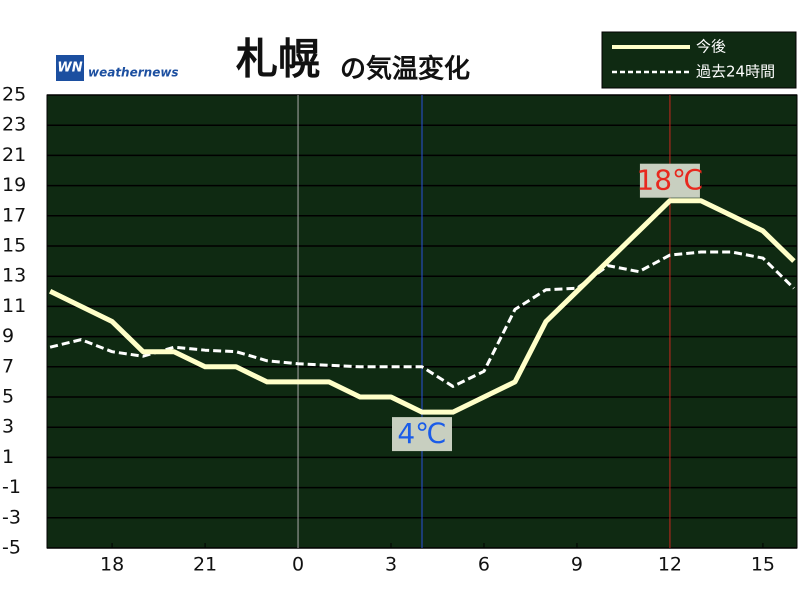 This screenshot has width=800, height=604. Describe the element at coordinates (735, 72) in the screenshot. I see `legend-label: 過去24時間` at that location.